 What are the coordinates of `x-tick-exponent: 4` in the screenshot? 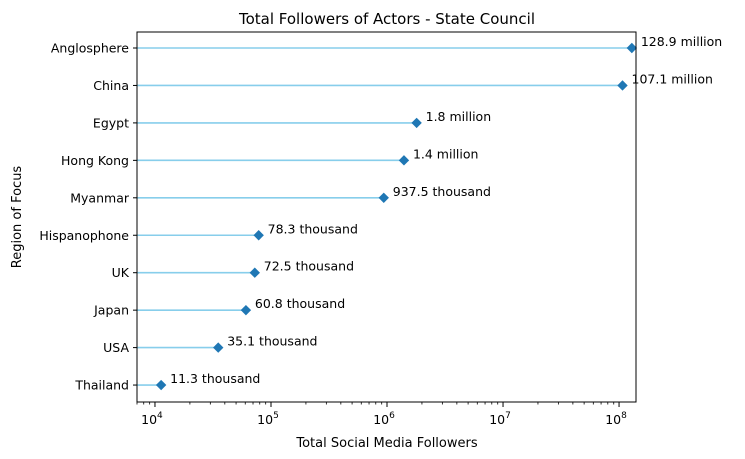 It's located at (160, 416).